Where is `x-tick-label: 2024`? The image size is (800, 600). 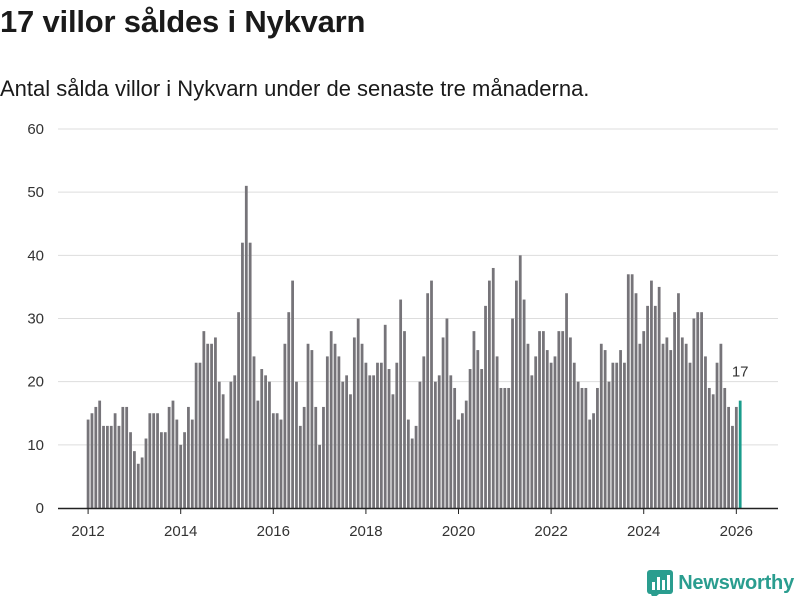
x-tick-label: 2024 is located at coordinates (643, 531).